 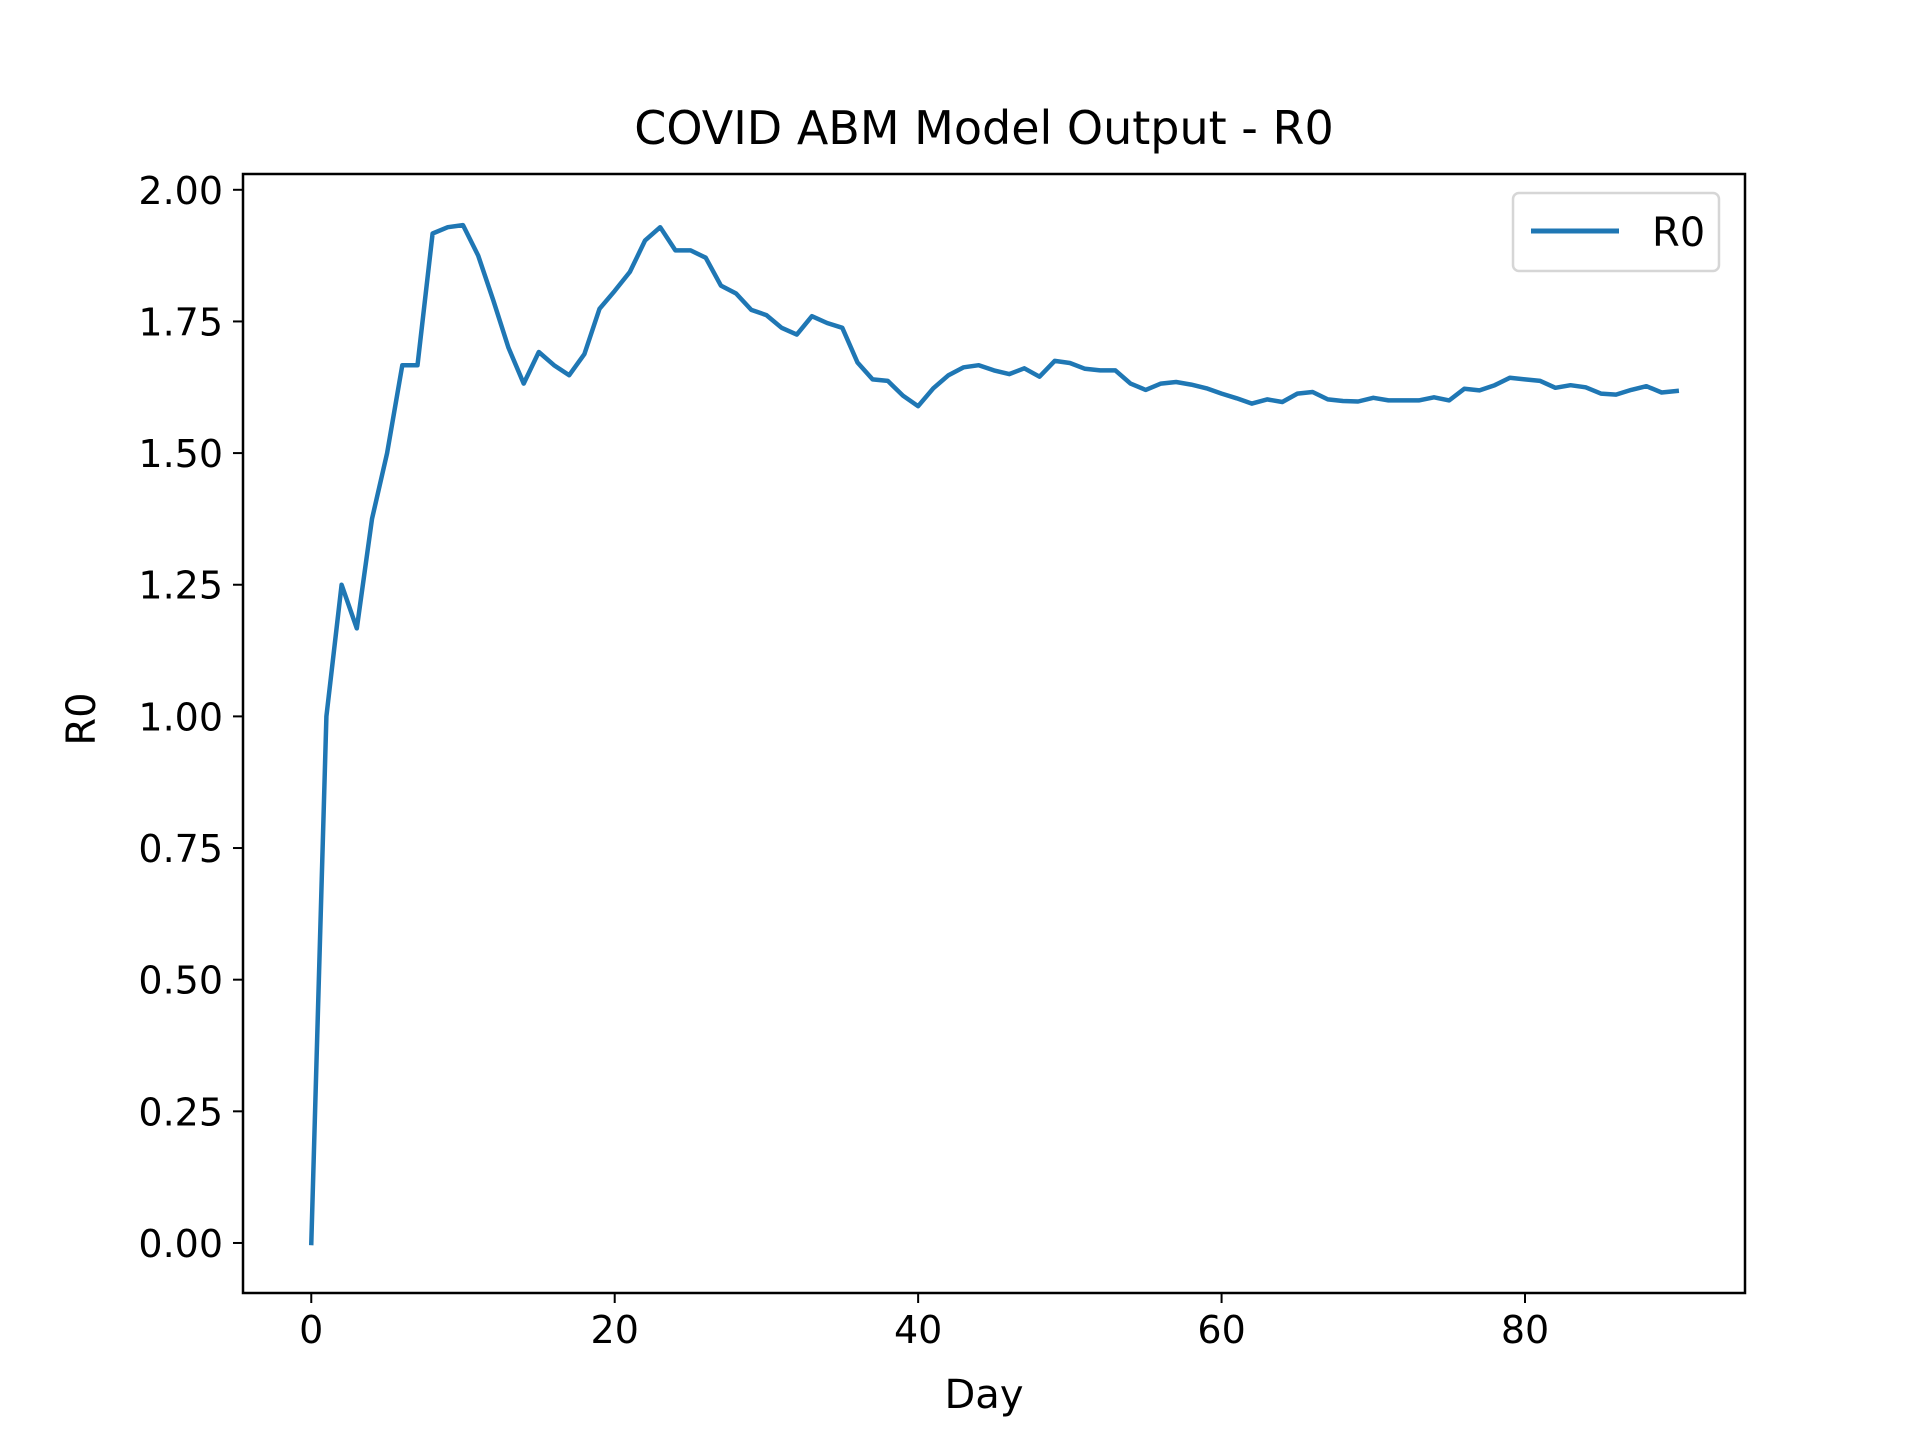 I want to click on x-tick-label: 0, so click(x=311, y=1330).